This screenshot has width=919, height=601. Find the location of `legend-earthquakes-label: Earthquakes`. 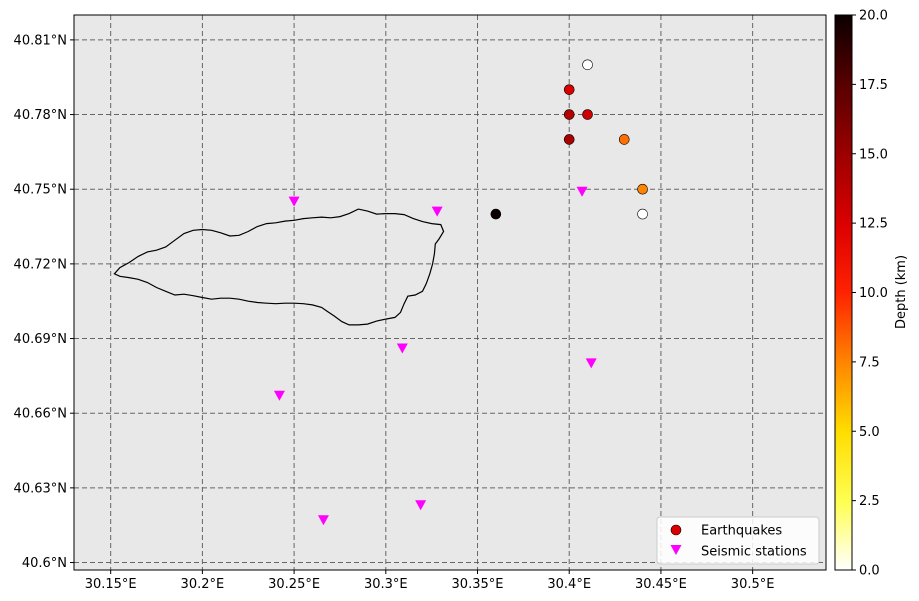

legend-earthquakes-label: Earthquakes is located at coordinates (741, 531).